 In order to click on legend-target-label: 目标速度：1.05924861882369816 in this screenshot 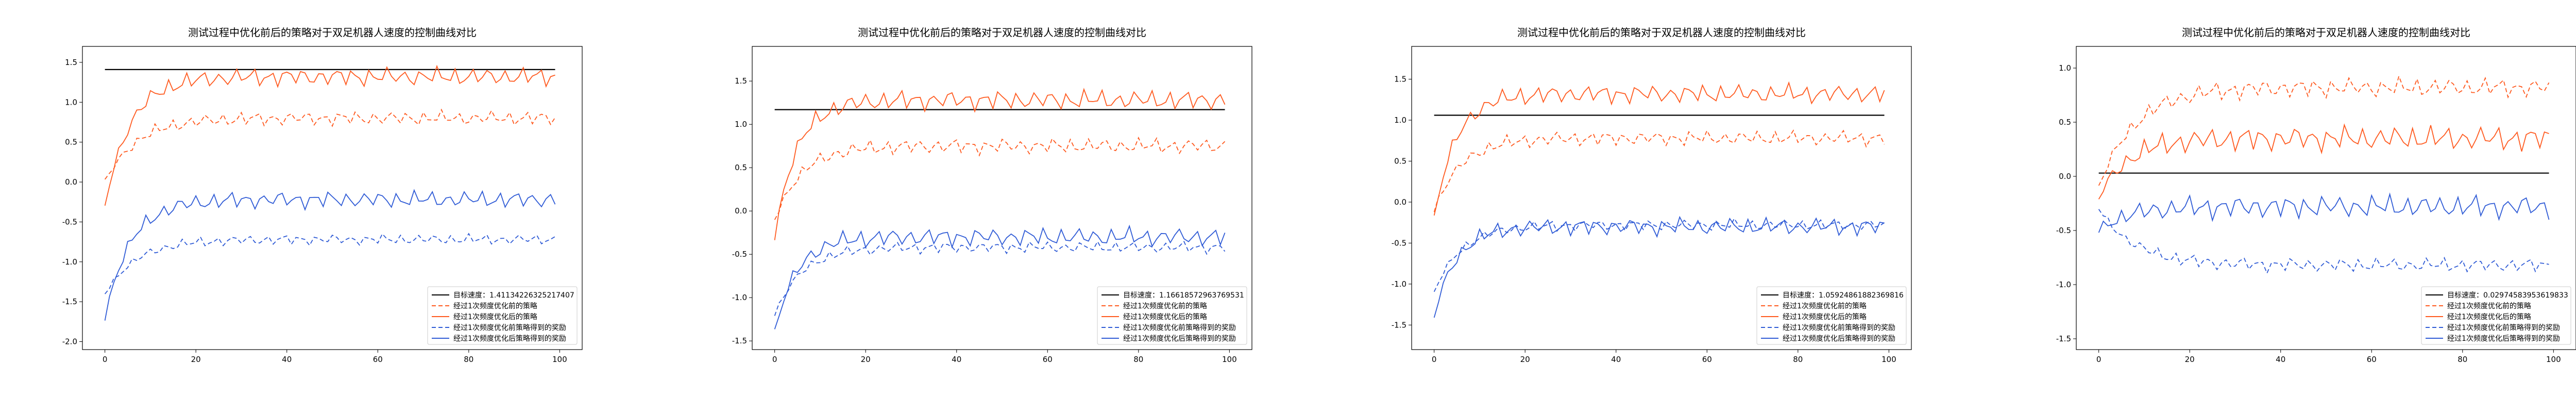, I will do `click(1843, 295)`.